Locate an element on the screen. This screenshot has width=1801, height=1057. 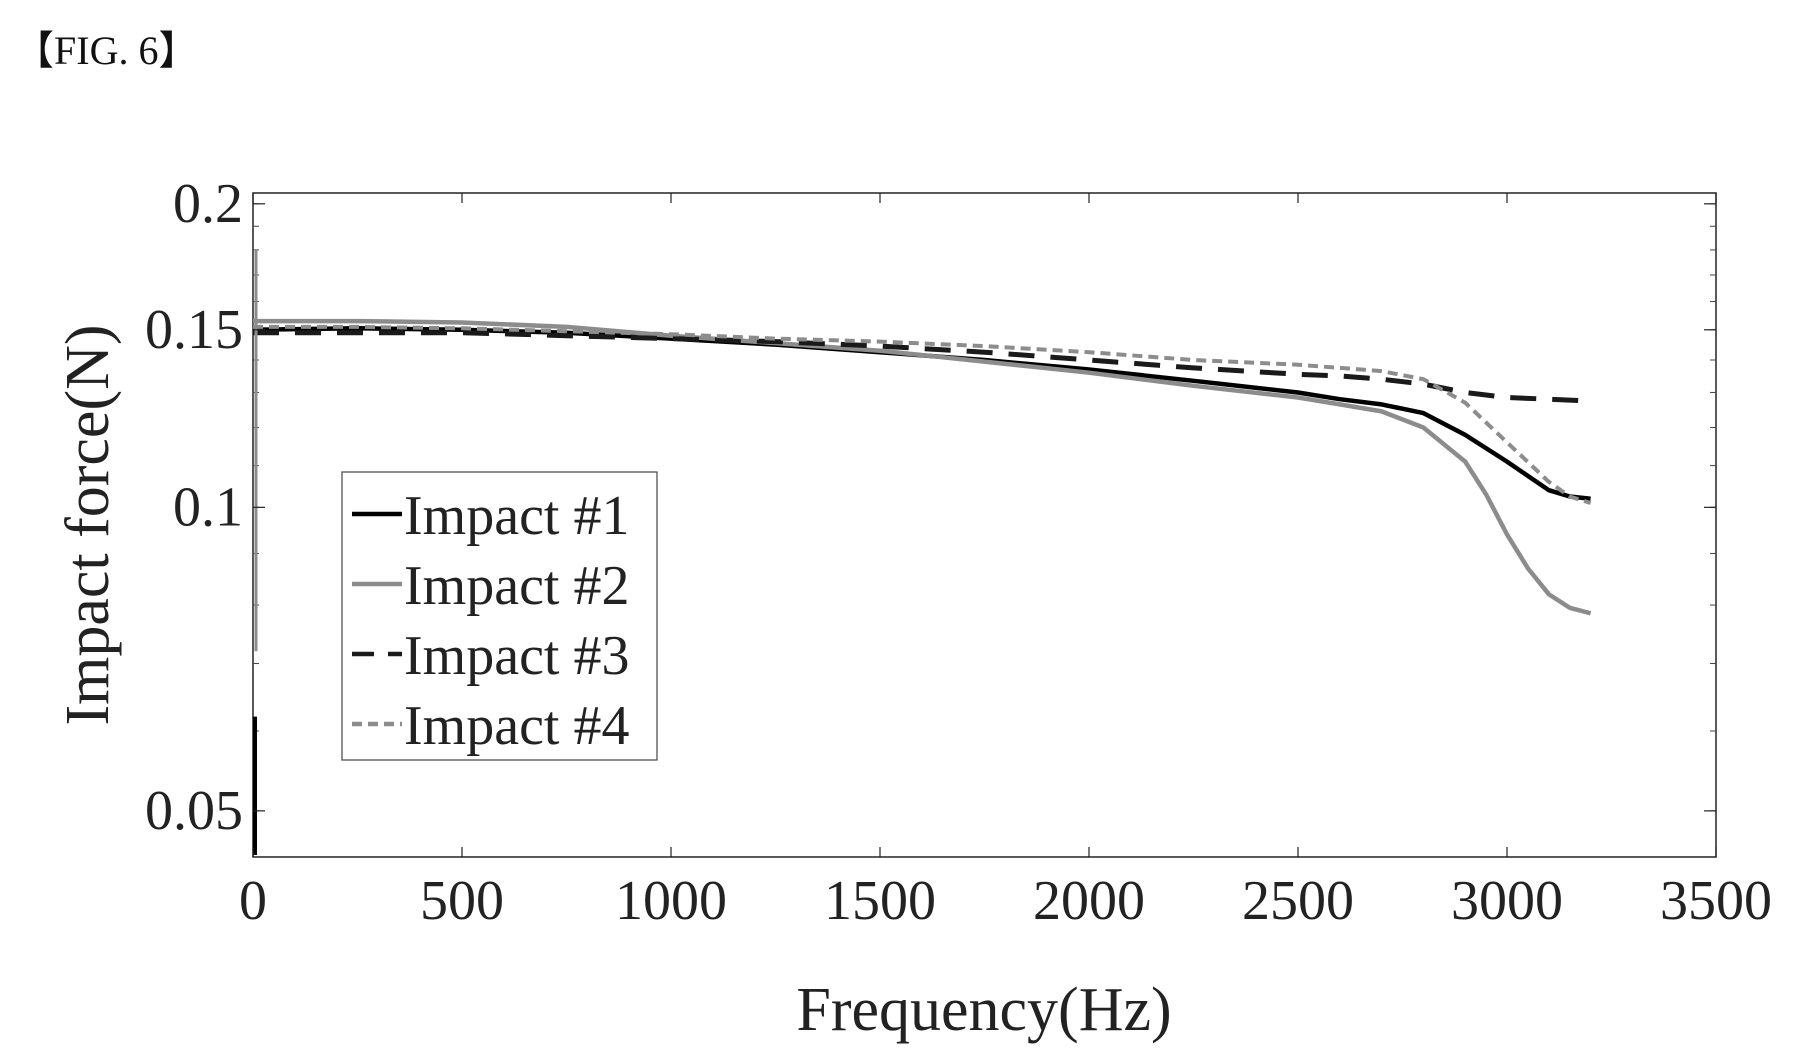
figure-label: 【FIG. 6】 is located at coordinates (106, 50).